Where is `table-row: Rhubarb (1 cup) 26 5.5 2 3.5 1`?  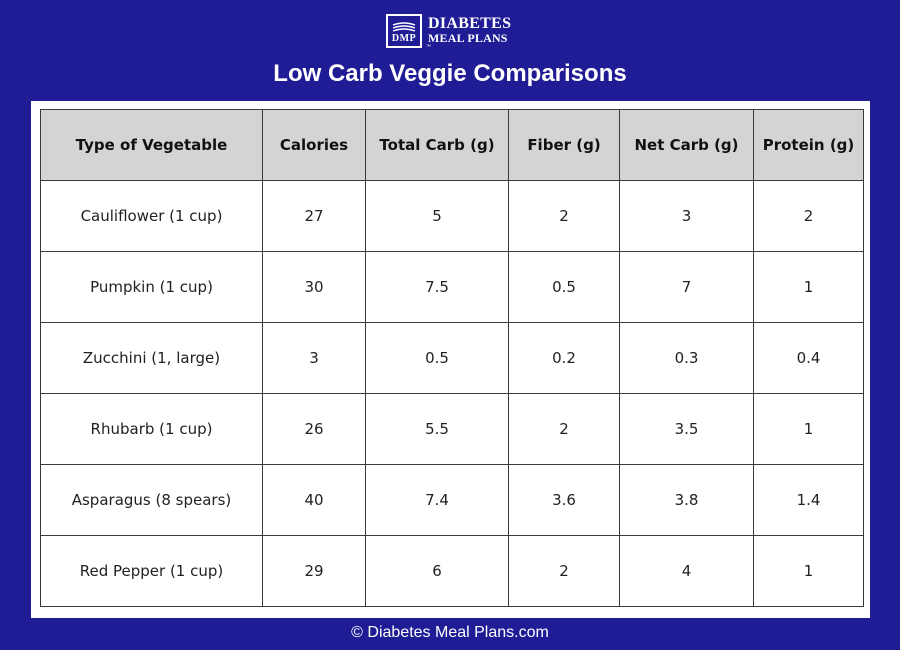
table-row: Rhubarb (1 cup) 26 5.5 2 3.5 1 is located at coordinates (452, 429).